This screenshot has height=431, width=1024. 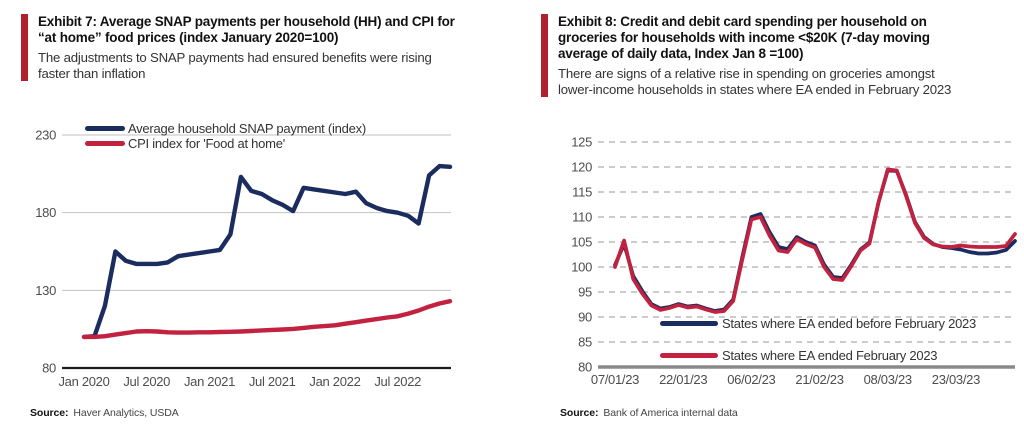 What do you see at coordinates (581, 242) in the screenshot?
I see `y-tick-label: 105` at bounding box center [581, 242].